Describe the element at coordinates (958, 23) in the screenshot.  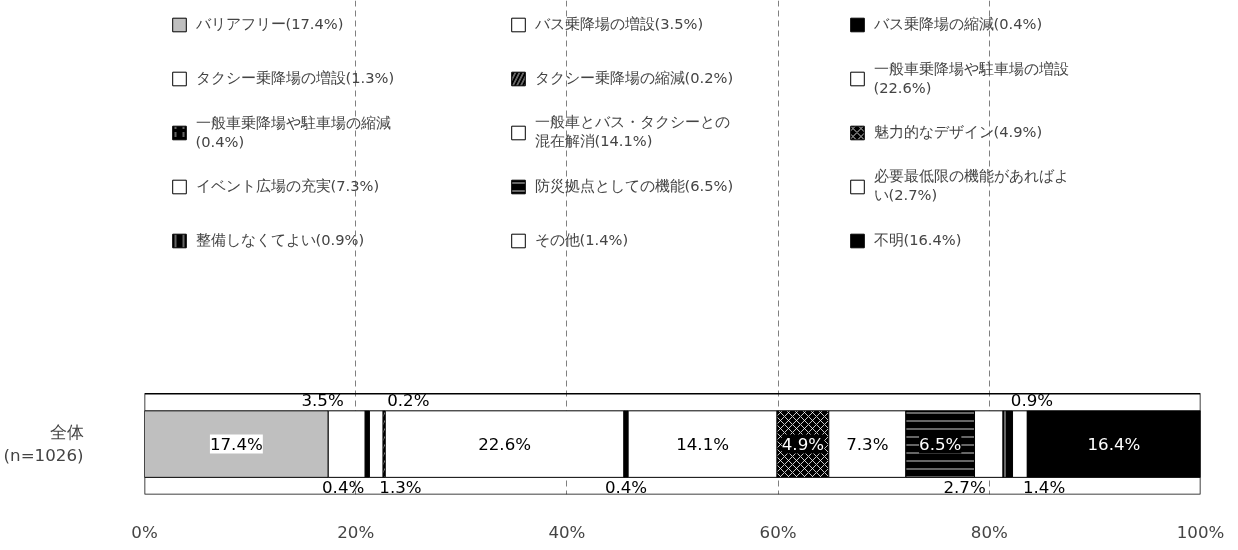
I see `legend-label: バス乗降場の縮減(0.4%)` at that location.